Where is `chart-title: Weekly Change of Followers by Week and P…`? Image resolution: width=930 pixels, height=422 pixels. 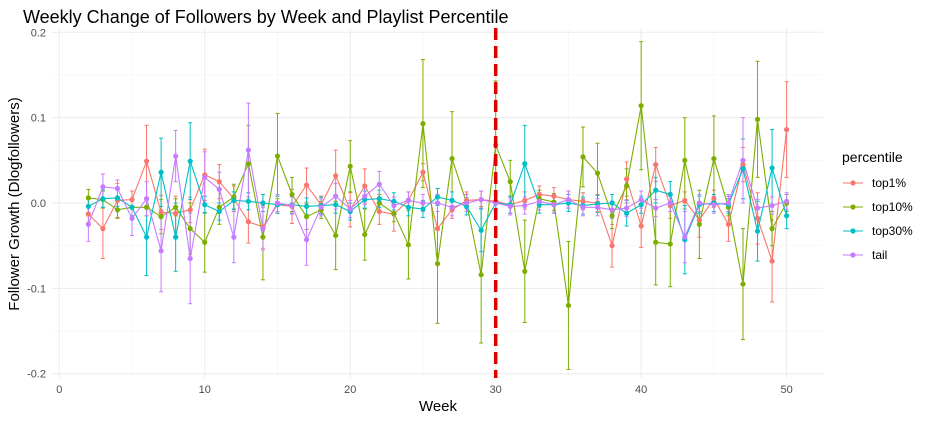 chart-title: Weekly Change of Followers by Week and P… is located at coordinates (266, 17).